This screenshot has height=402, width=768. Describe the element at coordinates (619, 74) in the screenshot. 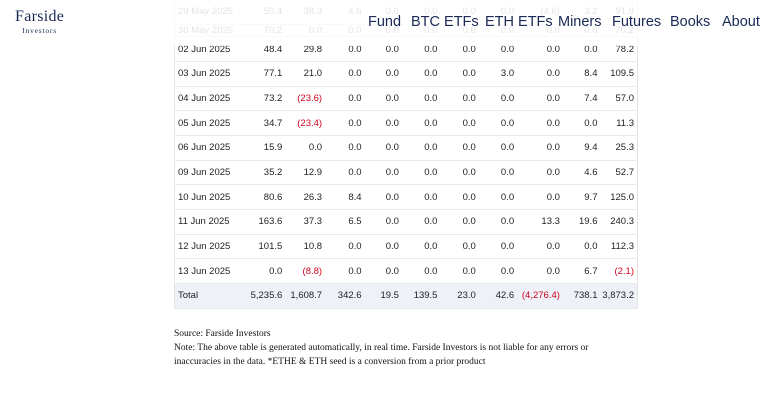

I see `flow-value: 109.5` at that location.